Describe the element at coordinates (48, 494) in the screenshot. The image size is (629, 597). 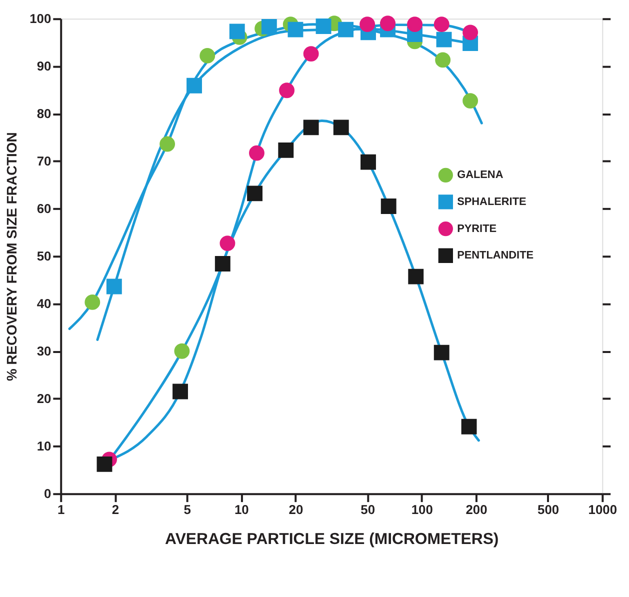
I see `y-tick-label: 0` at that location.